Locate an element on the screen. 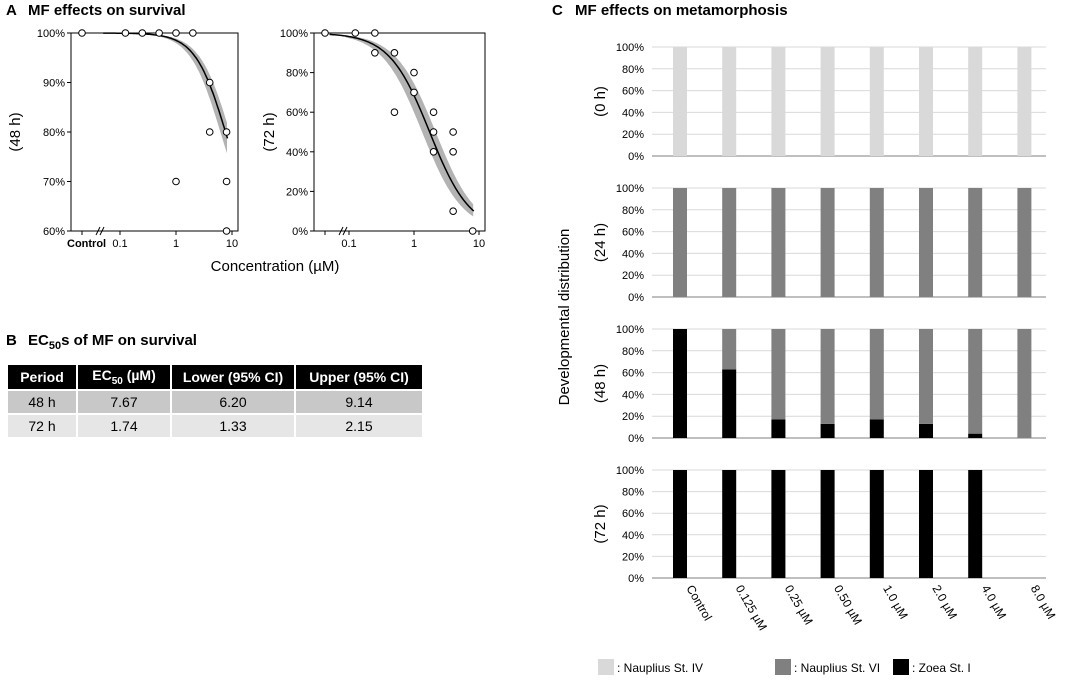 Image resolution: width=1074 pixels, height=690 pixels. survival-plot-48h: 60% 70% 80% 90% 100% 0.1 1 10 Control (48 h) is located at coordinates (123, 139).